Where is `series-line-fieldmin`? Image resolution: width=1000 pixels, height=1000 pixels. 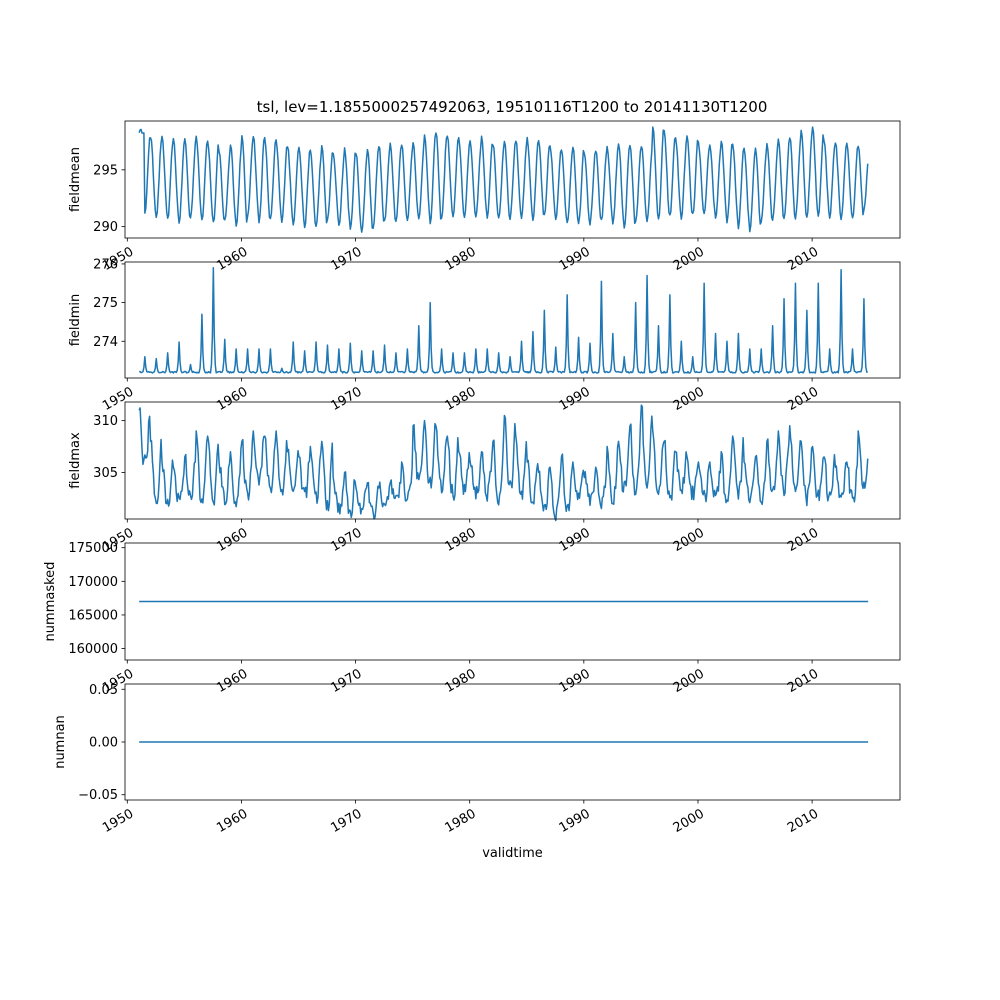 series-line-fieldmin is located at coordinates (503, 320).